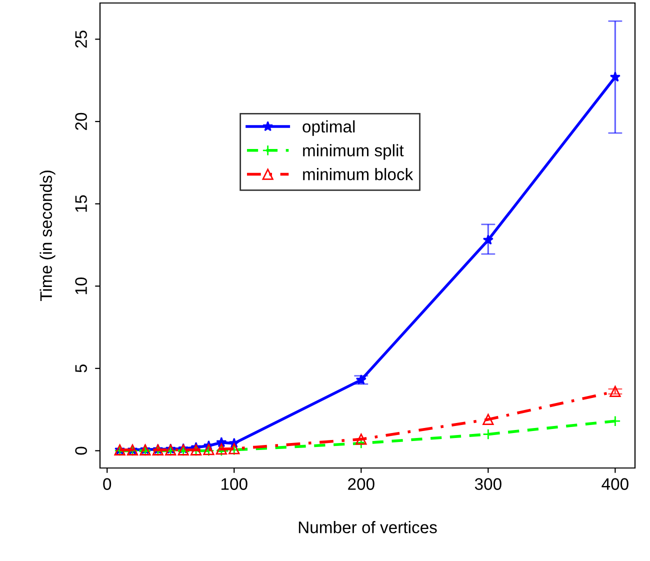 The image size is (650, 561). What do you see at coordinates (235, 484) in the screenshot?
I see `x-tick-label: 100` at bounding box center [235, 484].